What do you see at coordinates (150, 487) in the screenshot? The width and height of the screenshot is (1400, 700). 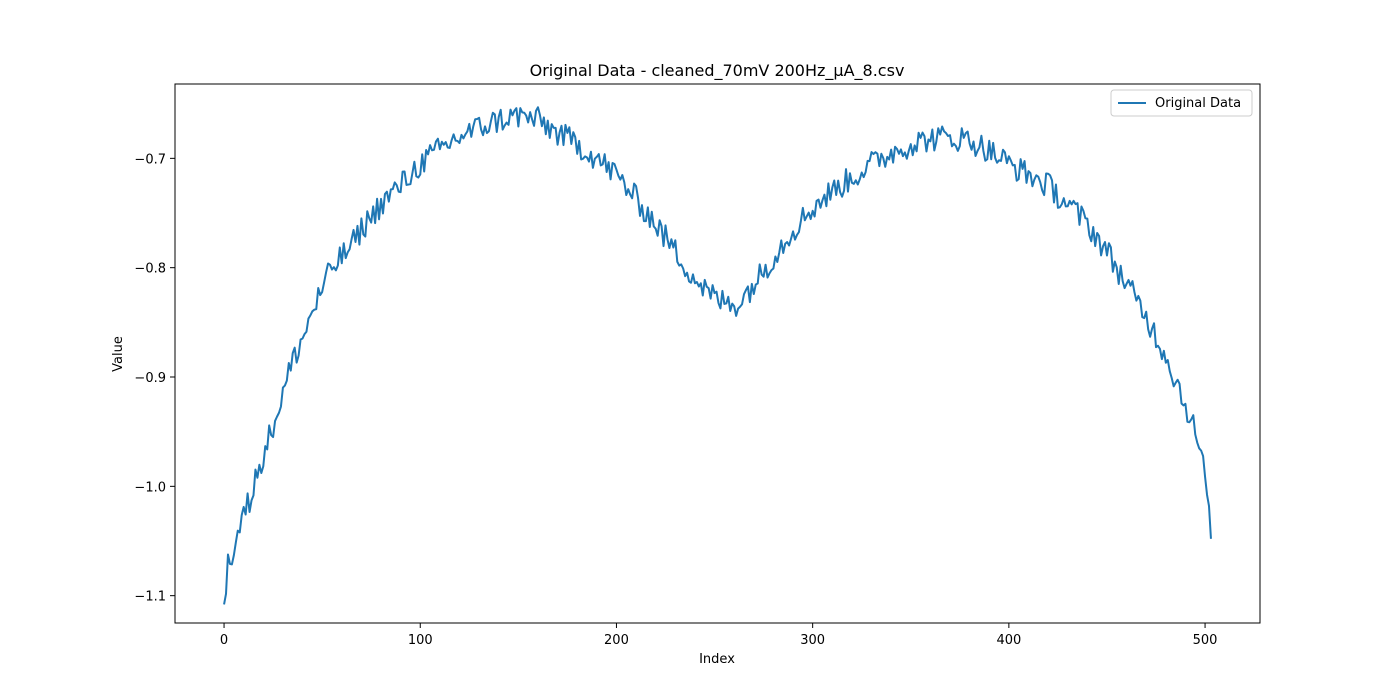 I see `y-tick-label: −1.0` at bounding box center [150, 487].